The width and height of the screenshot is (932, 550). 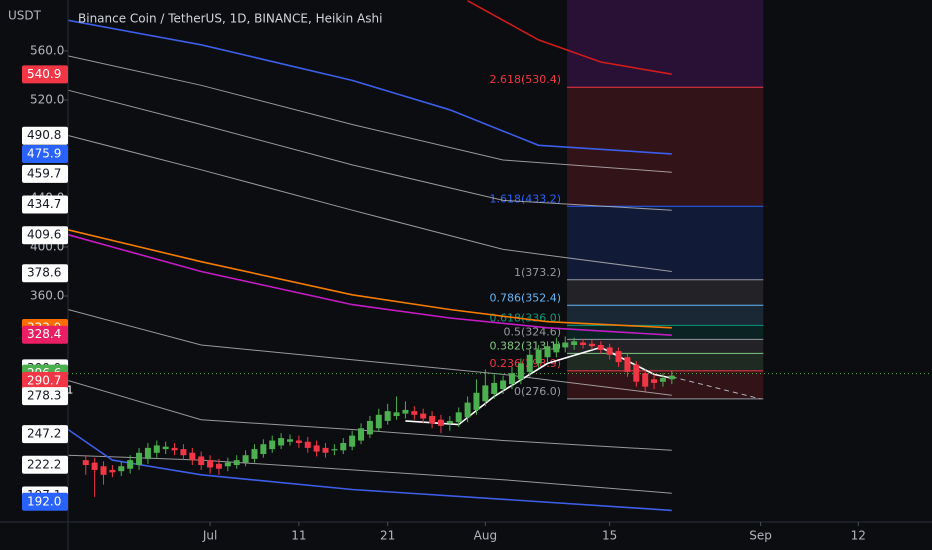 I want to click on fib-top-zone, so click(x=665, y=44).